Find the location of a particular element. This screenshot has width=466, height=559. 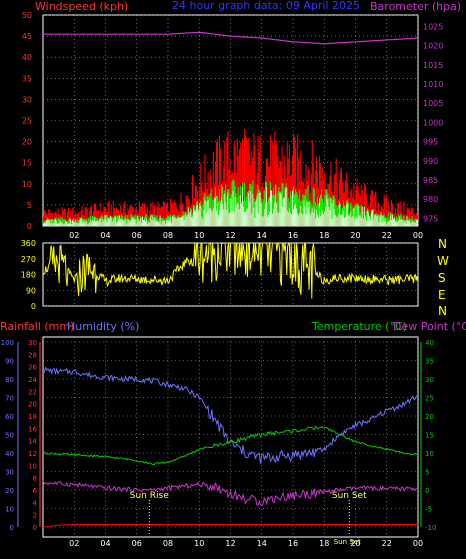

wind-x-tick-0: 02 is located at coordinates (74, 235).